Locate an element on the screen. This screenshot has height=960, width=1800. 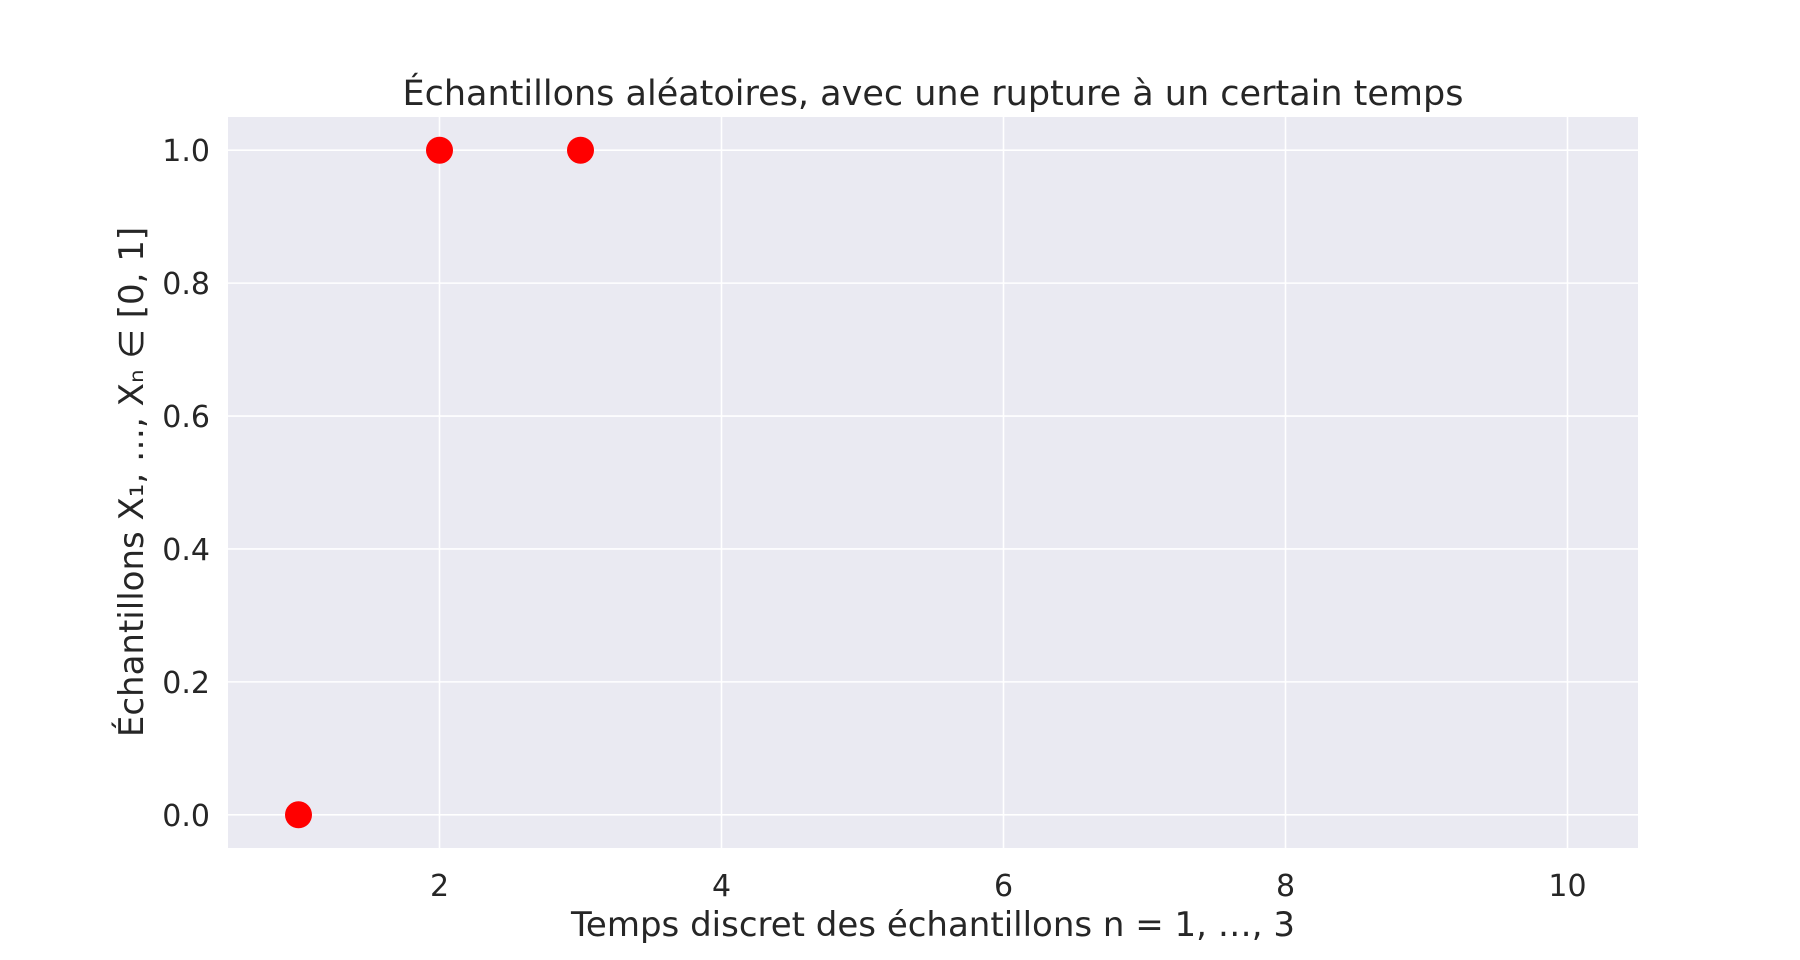
y-tick-labels: 0.0 0.2 0.4 0.6 0.8 1.0 is located at coordinates (186, 484).